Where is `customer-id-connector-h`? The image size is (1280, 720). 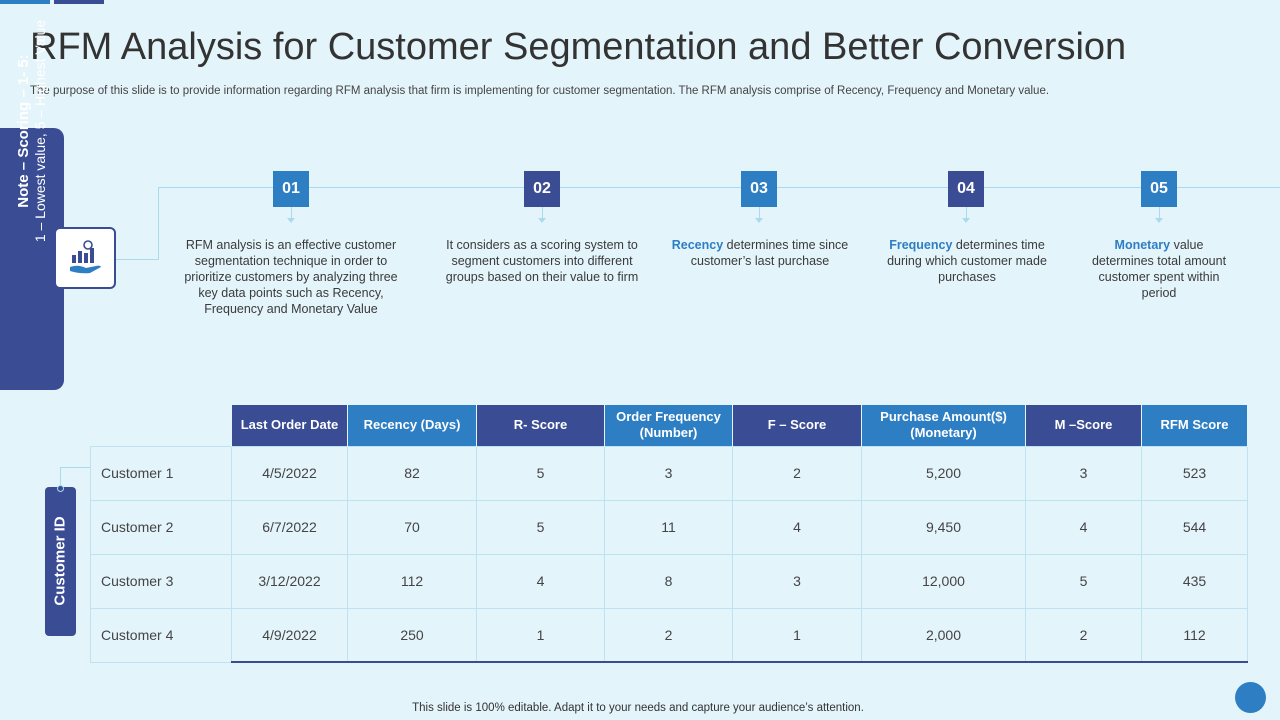
customer-id-connector-h is located at coordinates (75, 467).